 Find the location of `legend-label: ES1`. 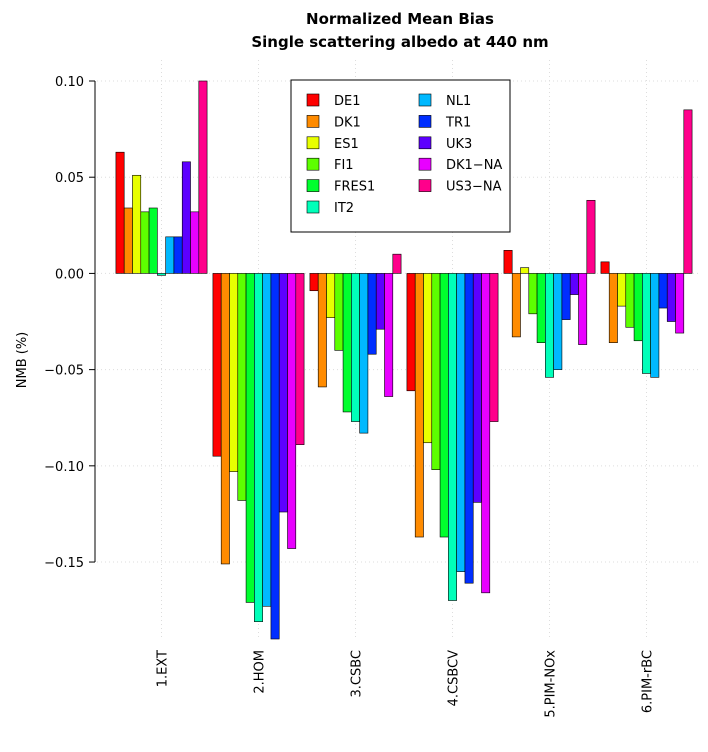

legend-label: ES1 is located at coordinates (346, 144).